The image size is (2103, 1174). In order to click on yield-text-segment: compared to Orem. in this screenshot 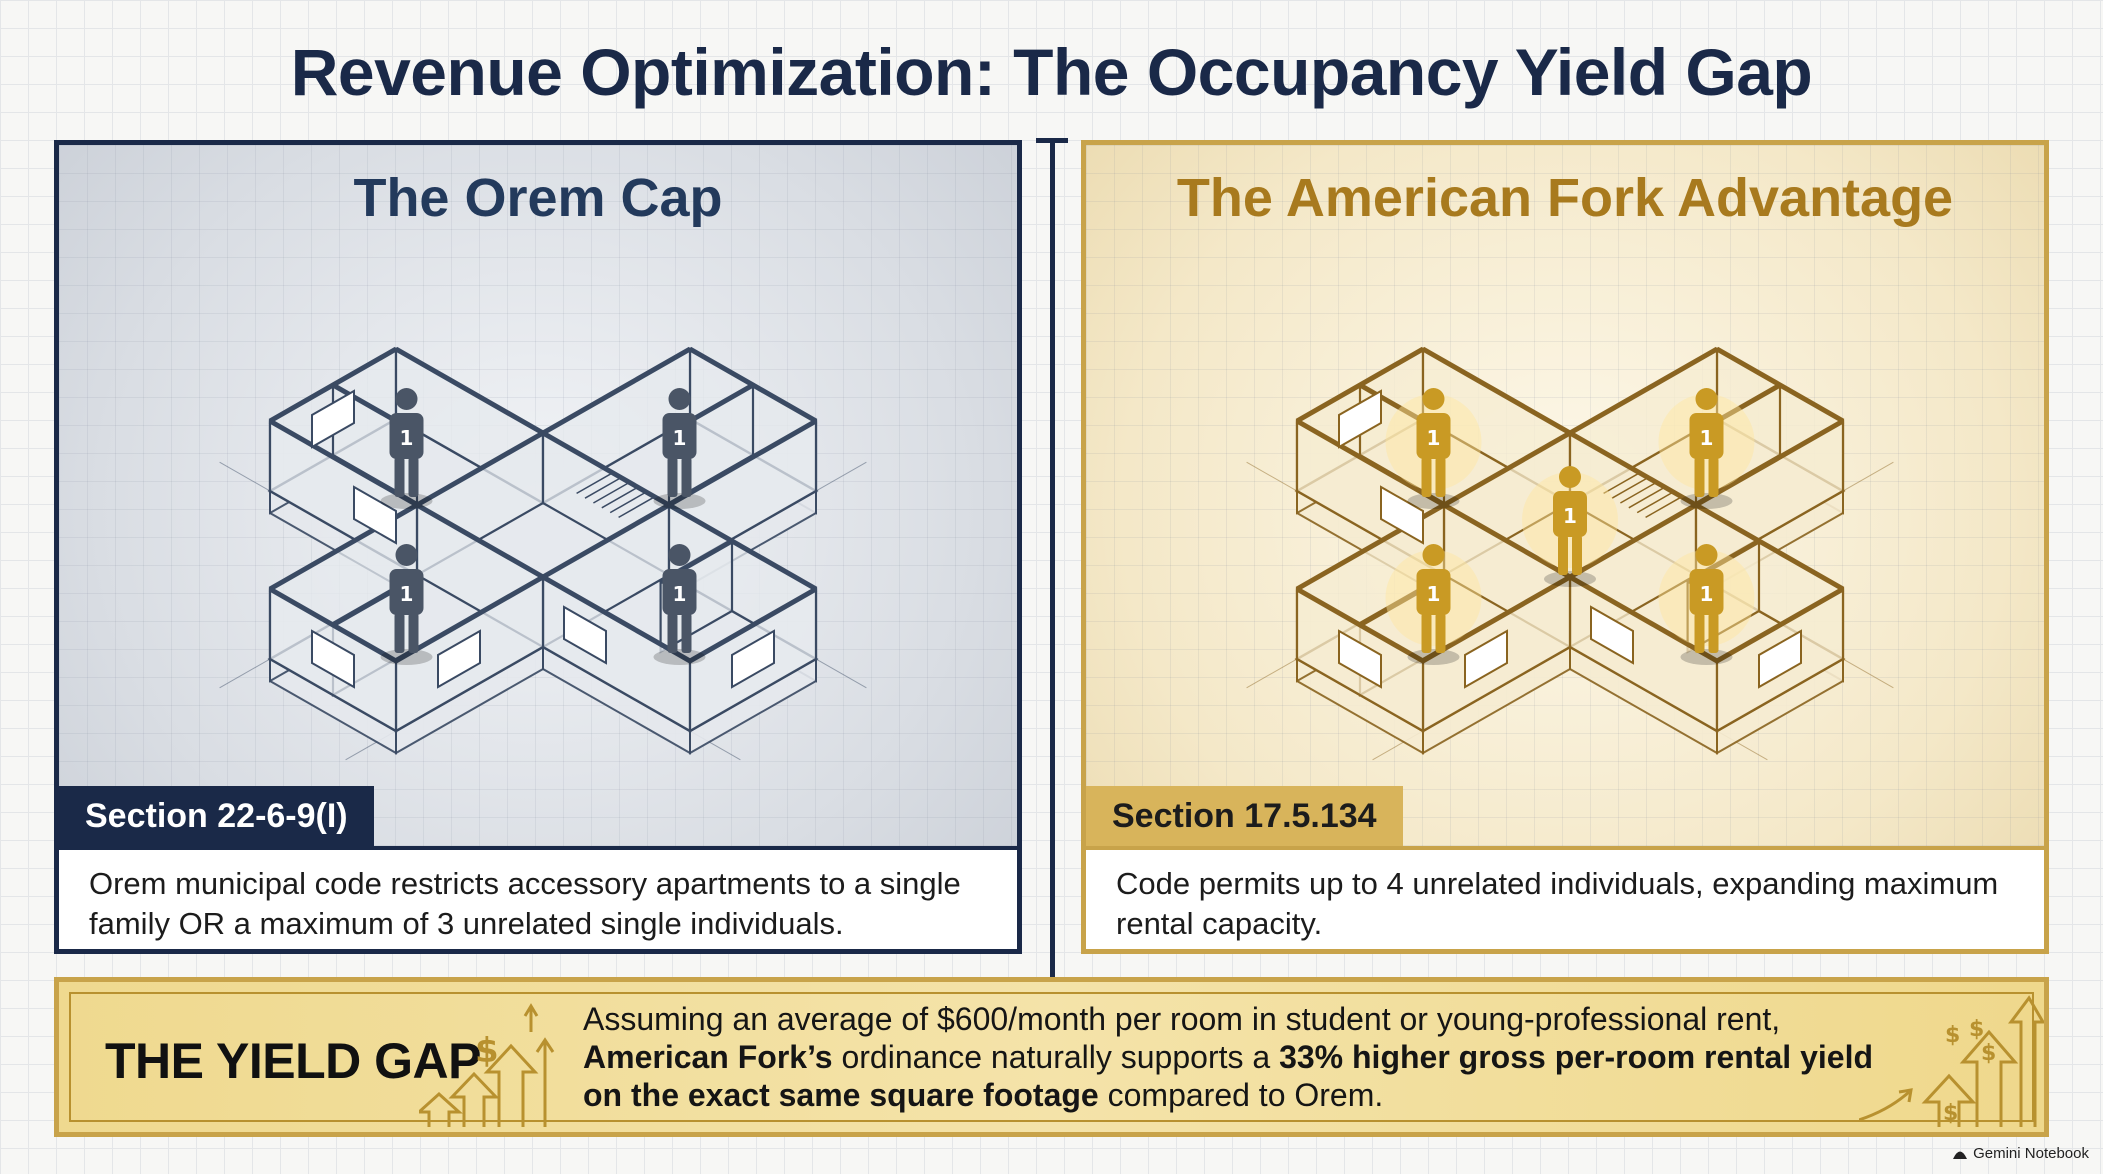, I will do `click(1241, 1095)`.